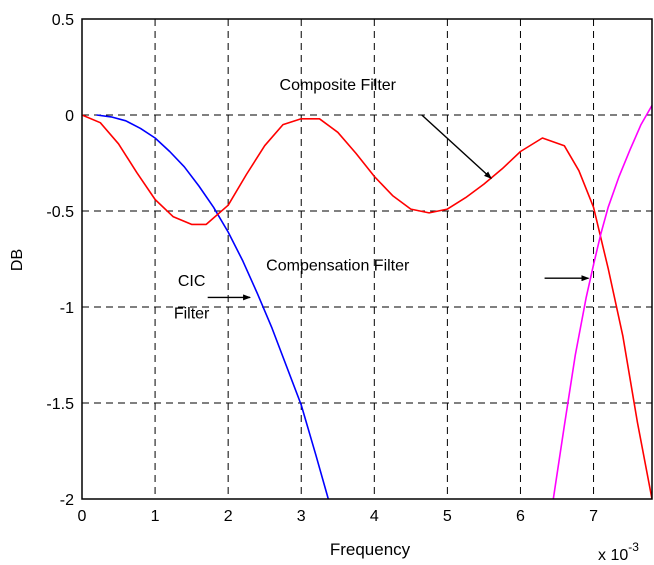 This screenshot has width=654, height=565. I want to click on x-exponent-label: x 10-3, so click(618, 552).